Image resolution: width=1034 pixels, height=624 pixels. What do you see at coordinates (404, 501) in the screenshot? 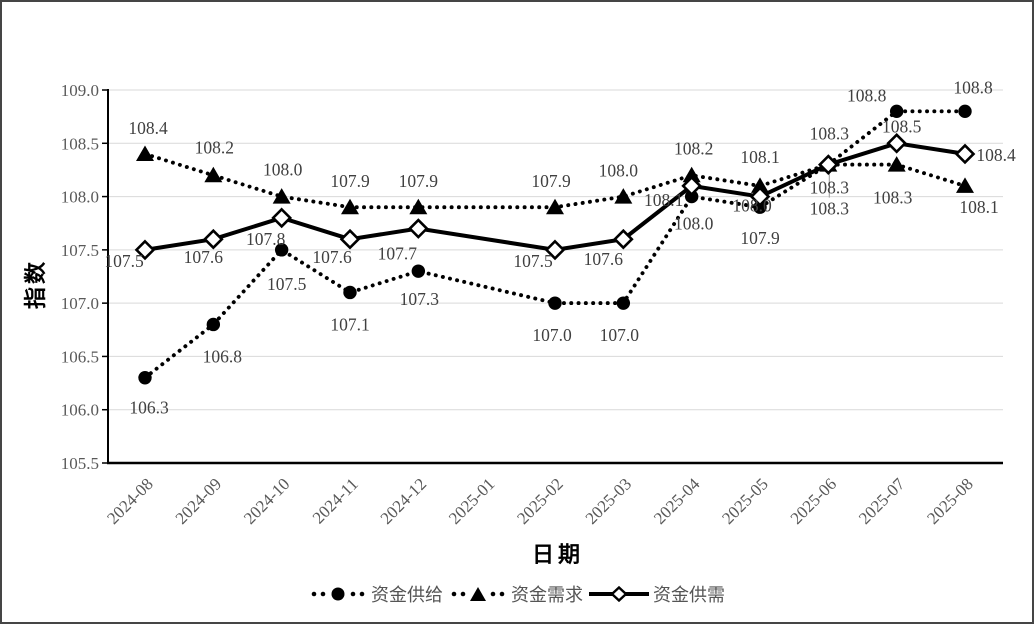
I see `x-tick-label: 2024-12` at bounding box center [404, 501].